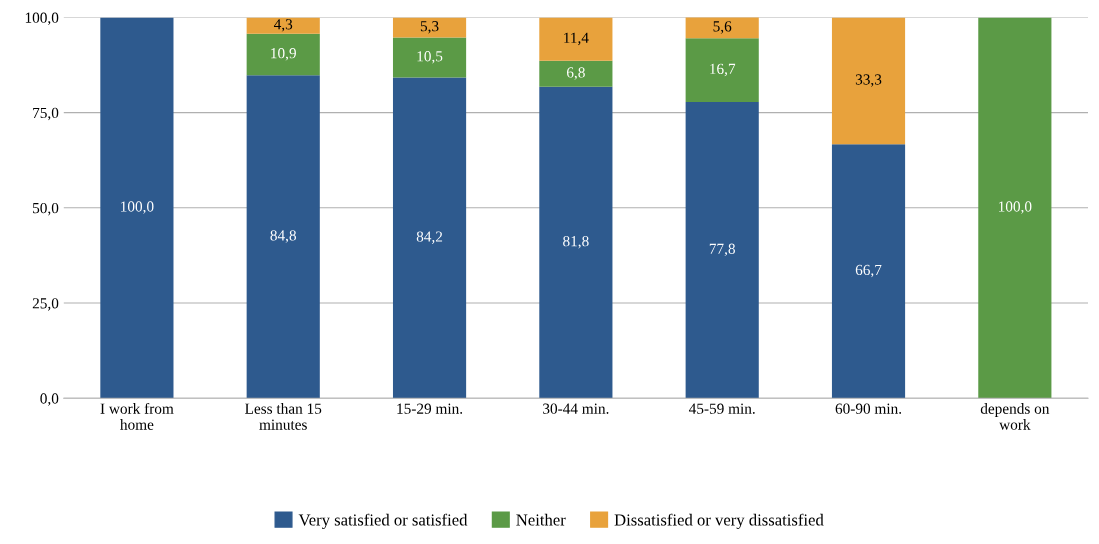 The height and width of the screenshot is (544, 1099). Describe the element at coordinates (383, 521) in the screenshot. I see `legend-label: Very satisfied or satisfied` at that location.